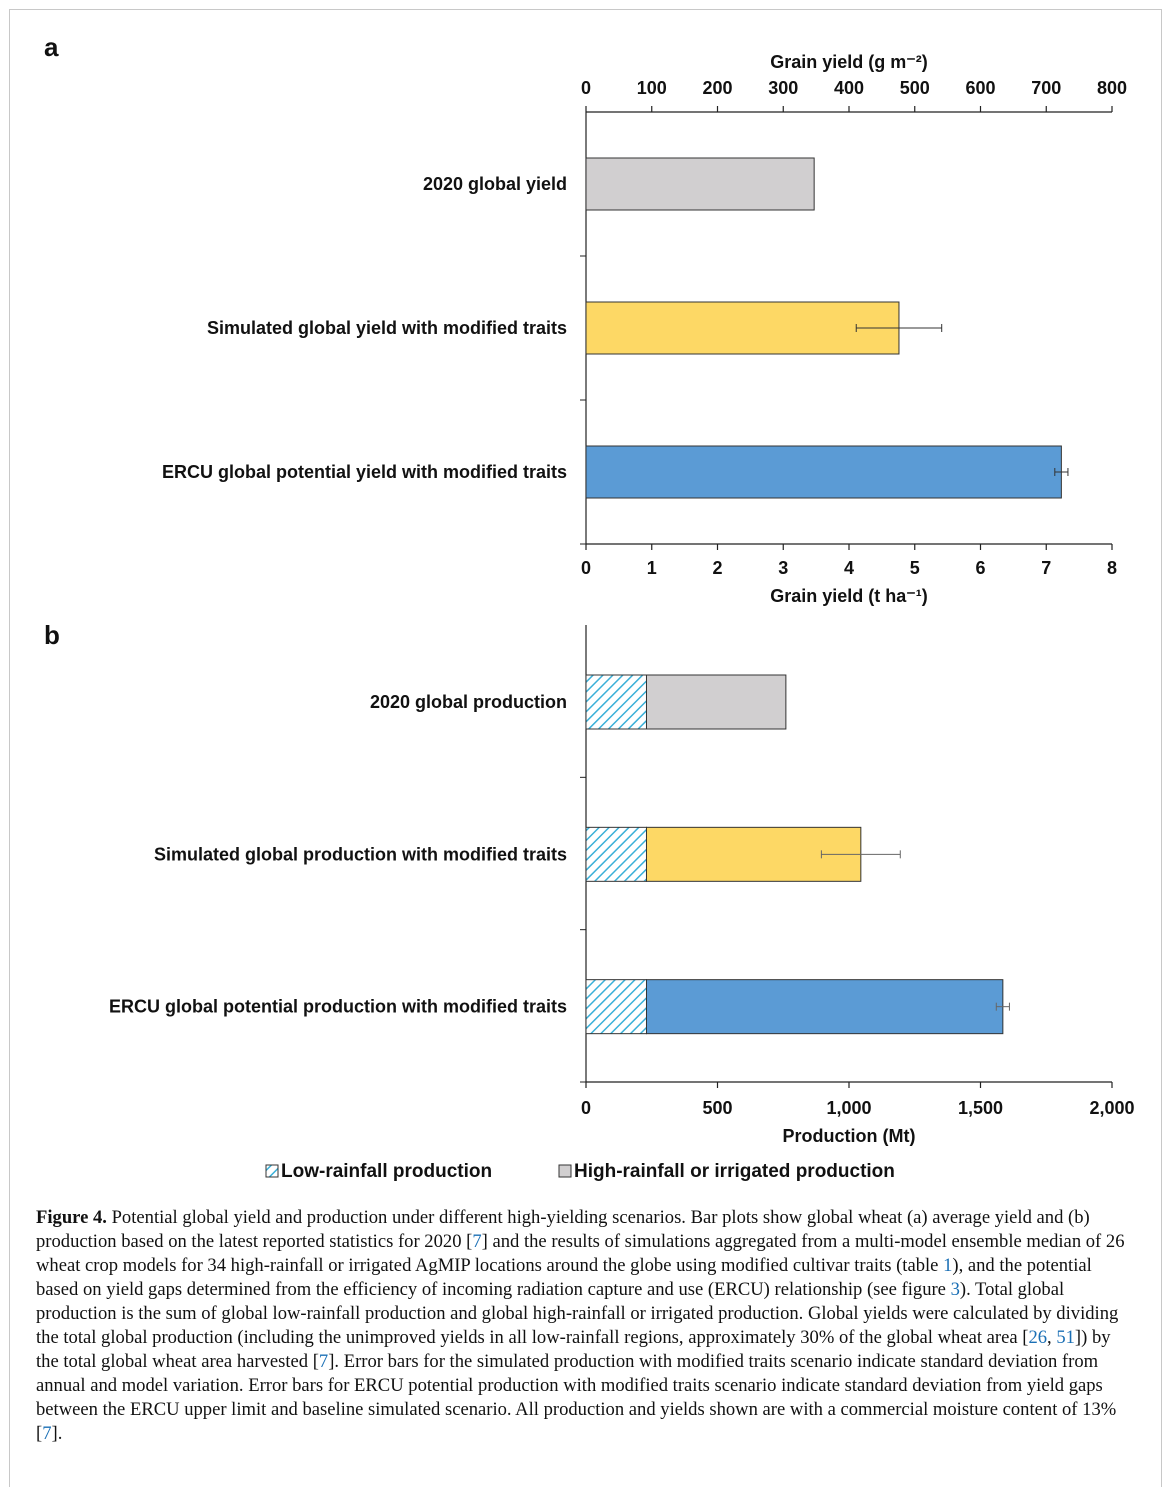  Describe the element at coordinates (783, 568) in the screenshot. I see `x-tick-label: 3` at that location.